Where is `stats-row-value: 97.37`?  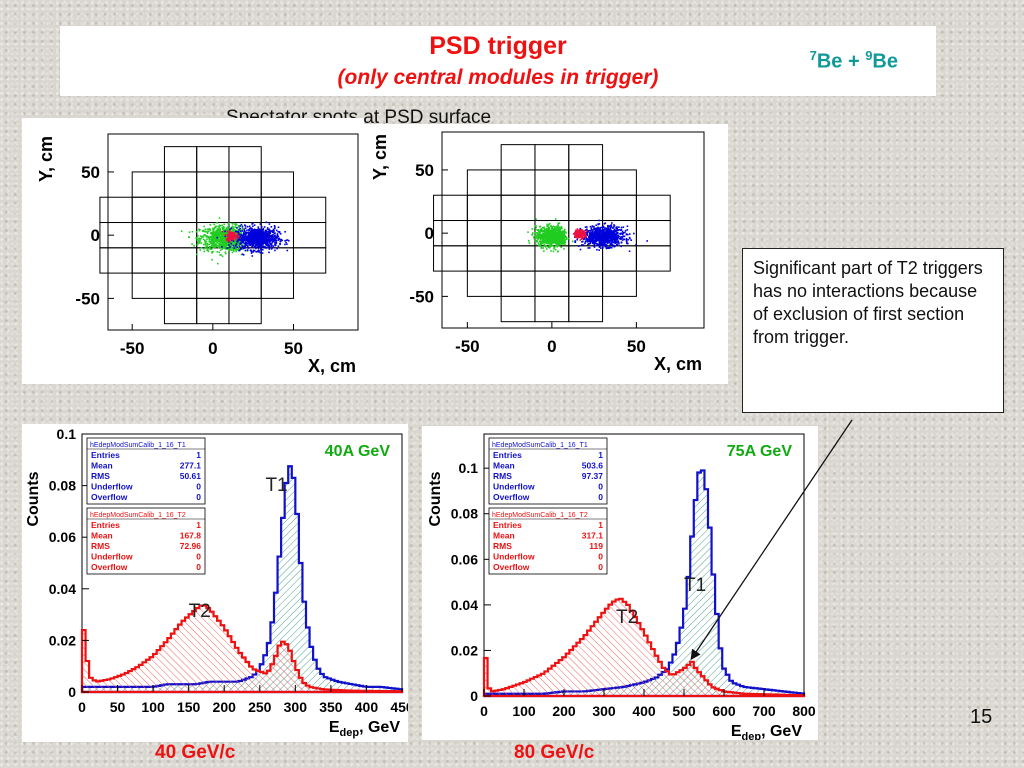
stats-row-value: 97.37 is located at coordinates (593, 476).